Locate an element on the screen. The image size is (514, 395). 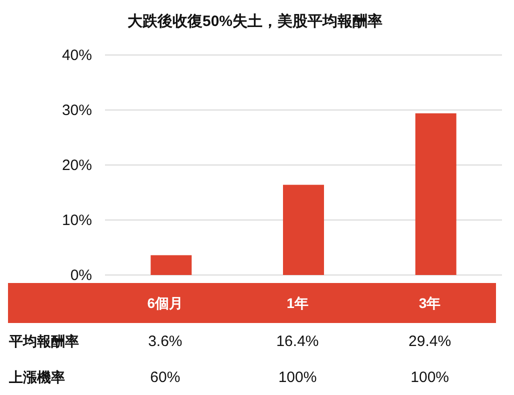
y-tick-label: 0% is located at coordinates (81, 275).